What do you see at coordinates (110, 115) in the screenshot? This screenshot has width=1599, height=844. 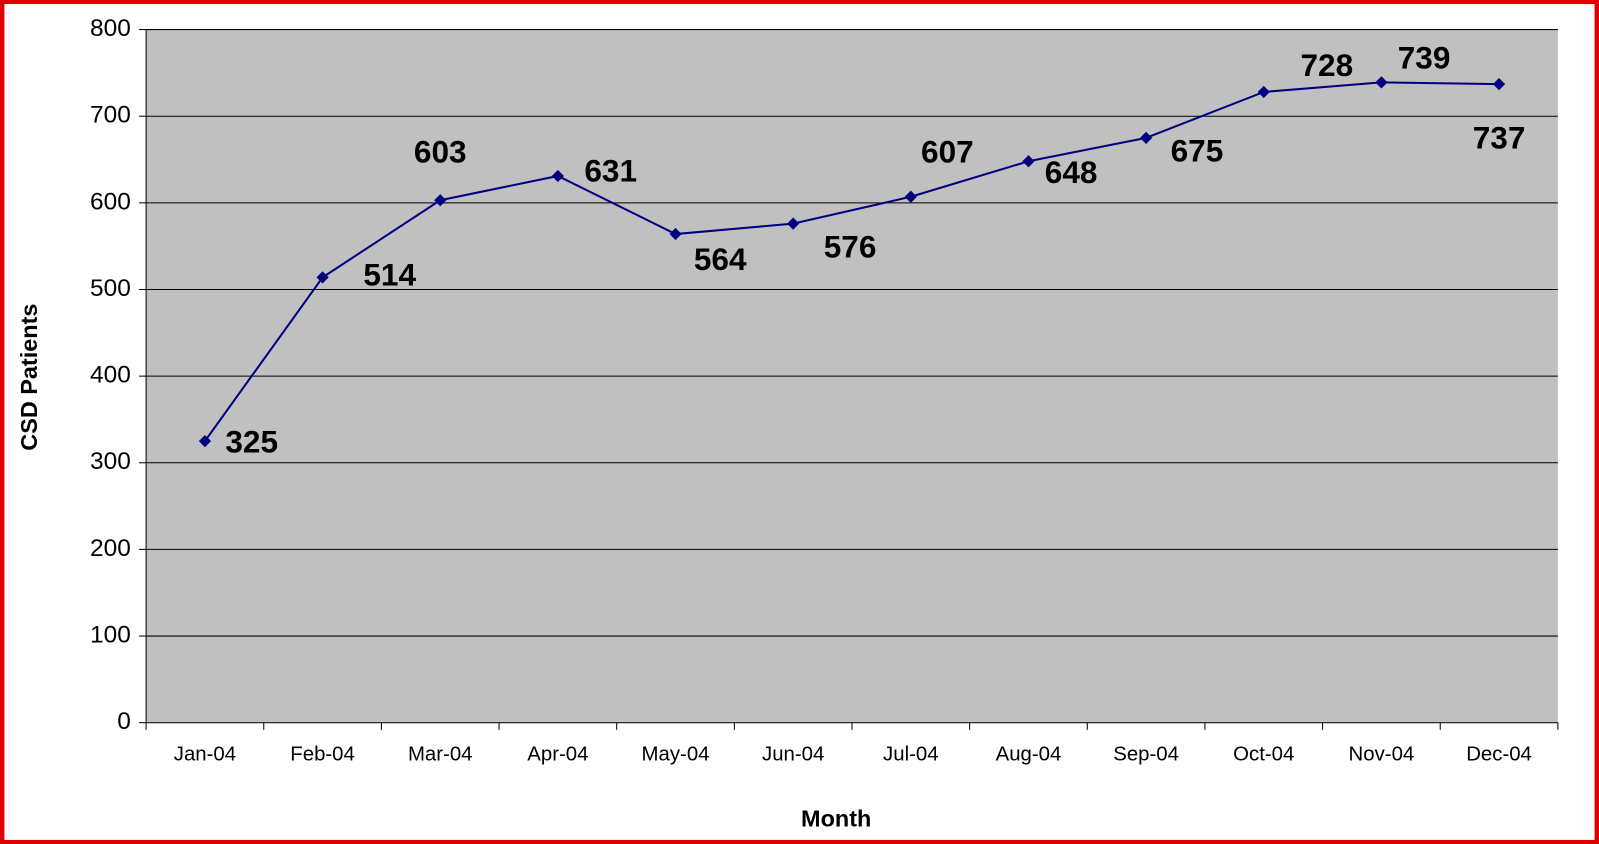 I see `y-tick-label: 700` at bounding box center [110, 115].